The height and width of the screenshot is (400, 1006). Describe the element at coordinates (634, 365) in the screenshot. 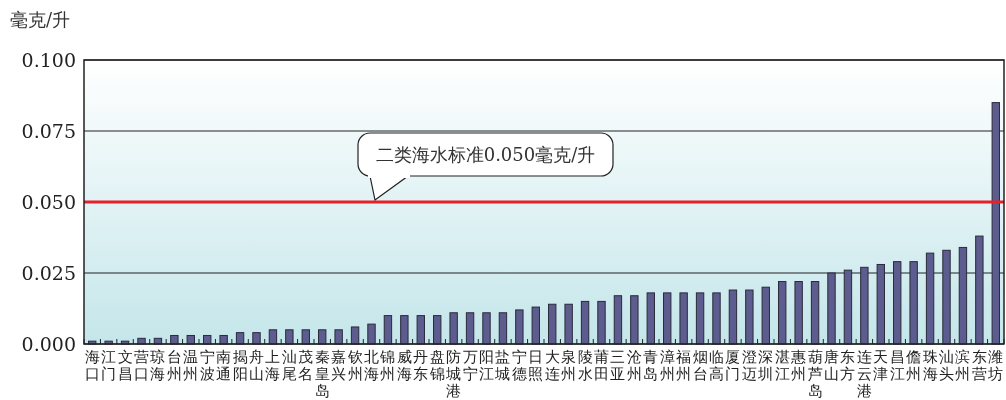

I see `x-tick-label: 沧州` at that location.